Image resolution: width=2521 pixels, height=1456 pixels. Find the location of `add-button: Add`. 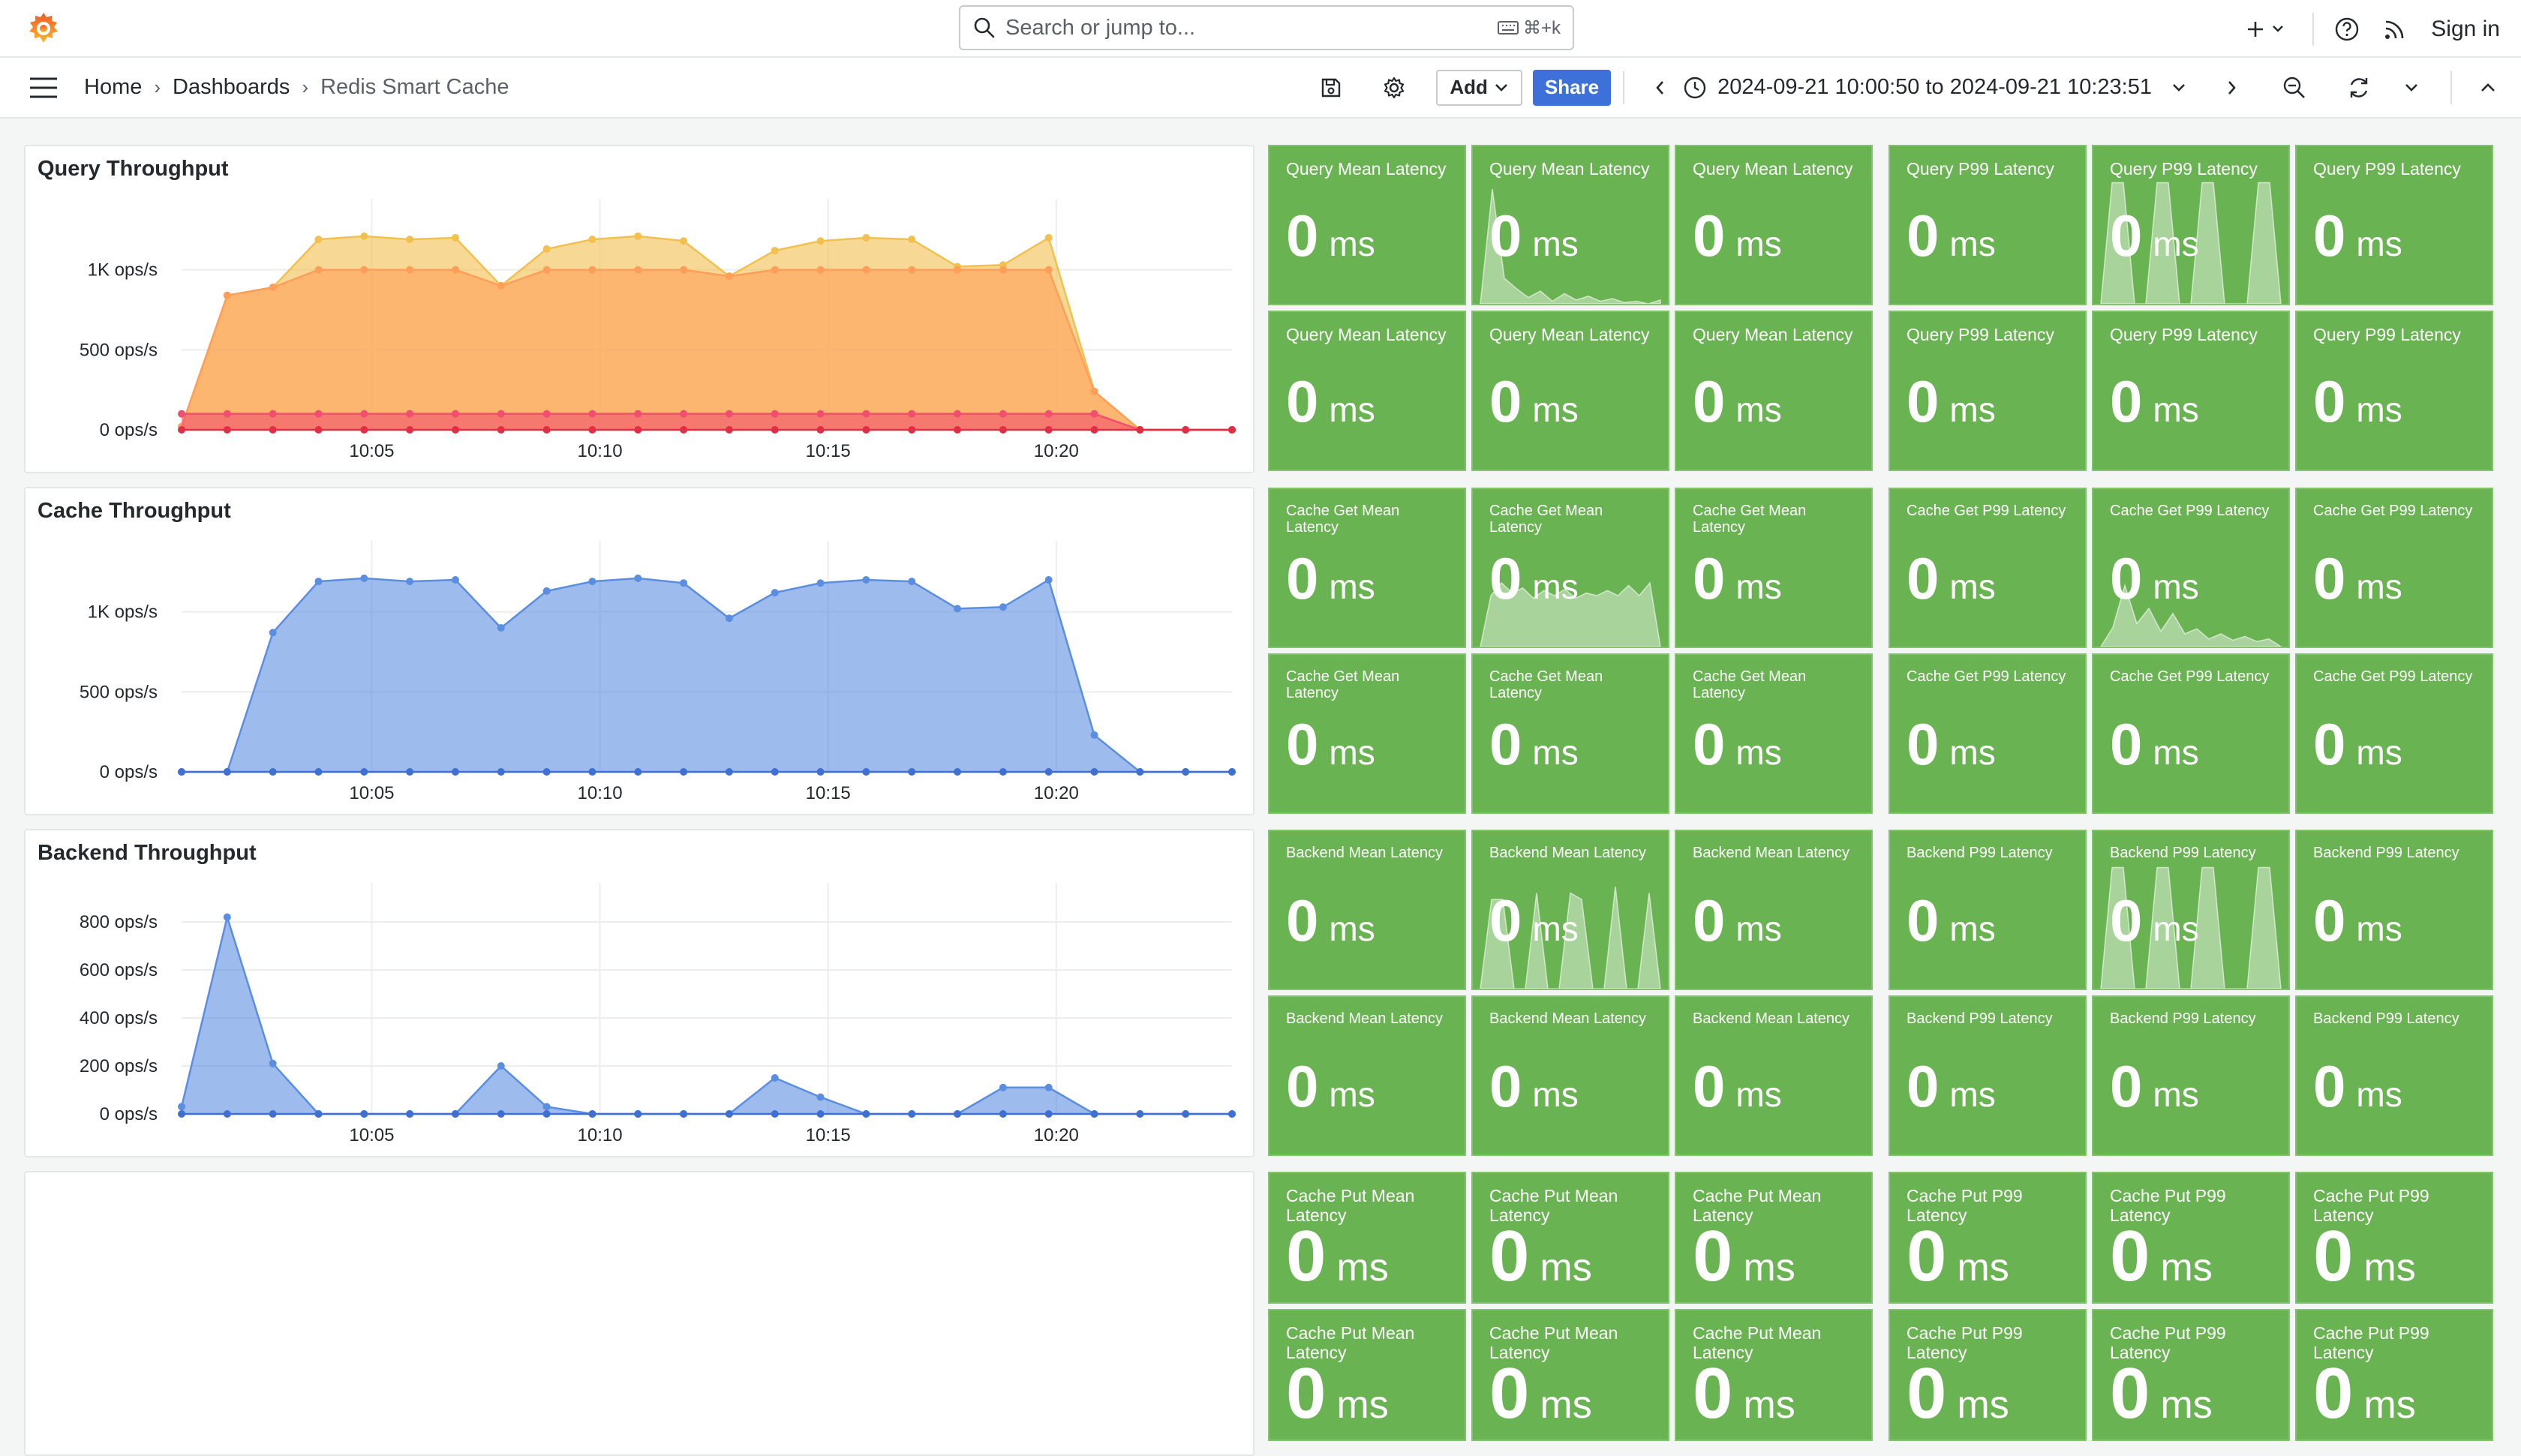

add-button: Add is located at coordinates (1479, 87).